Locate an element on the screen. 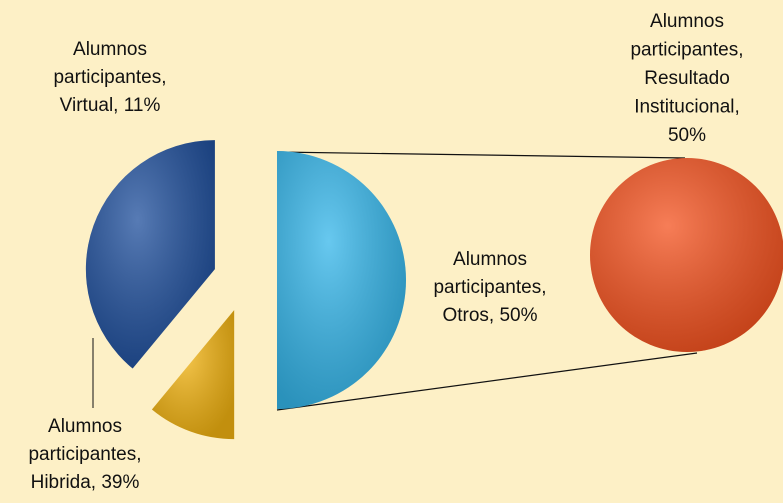 The height and width of the screenshot is (503, 783). label-line: 50% is located at coordinates (687, 135).